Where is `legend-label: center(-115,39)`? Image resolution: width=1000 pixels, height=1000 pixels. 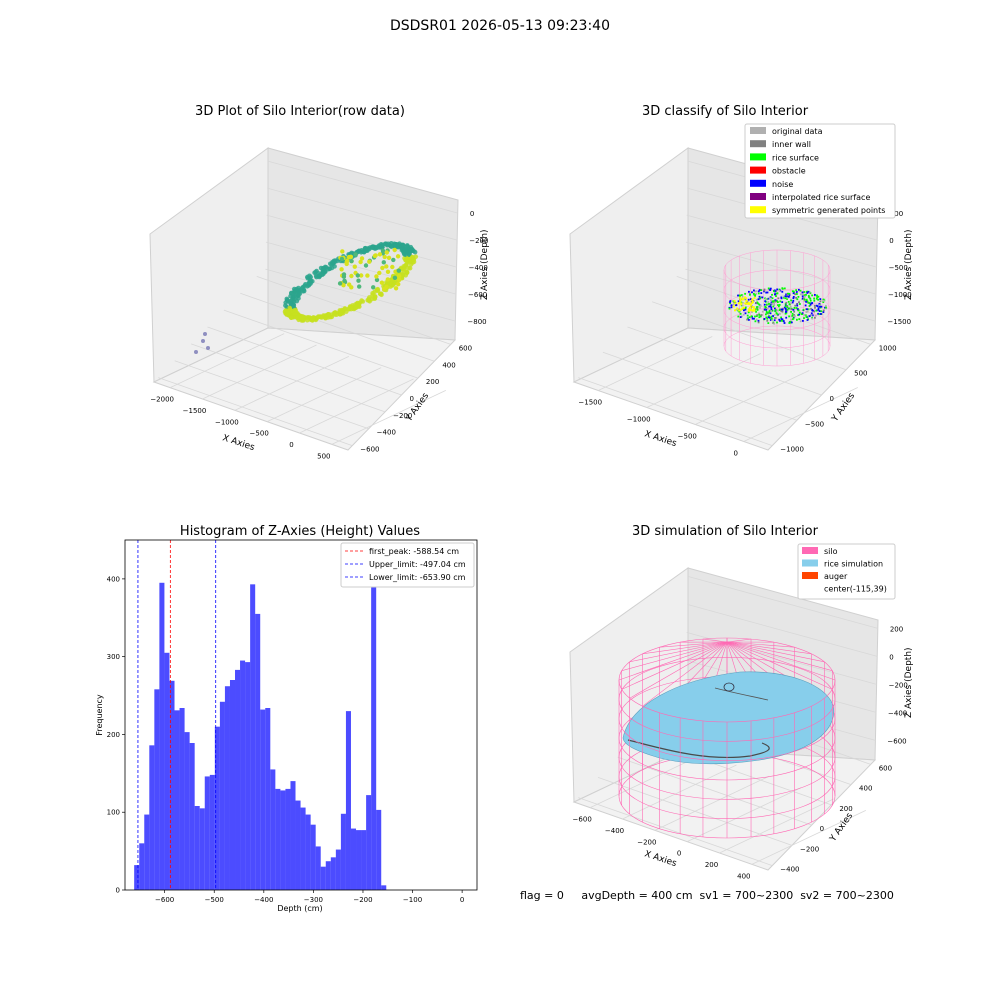
legend-label: center(-115,39) is located at coordinates (855, 589).